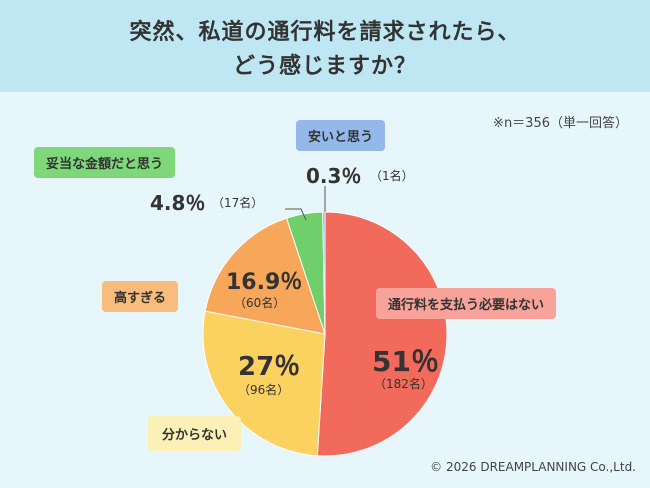 This screenshot has height=488, width=650. Describe the element at coordinates (140, 296) in the screenshot. I see `label-too-high: 高すぎる` at that location.